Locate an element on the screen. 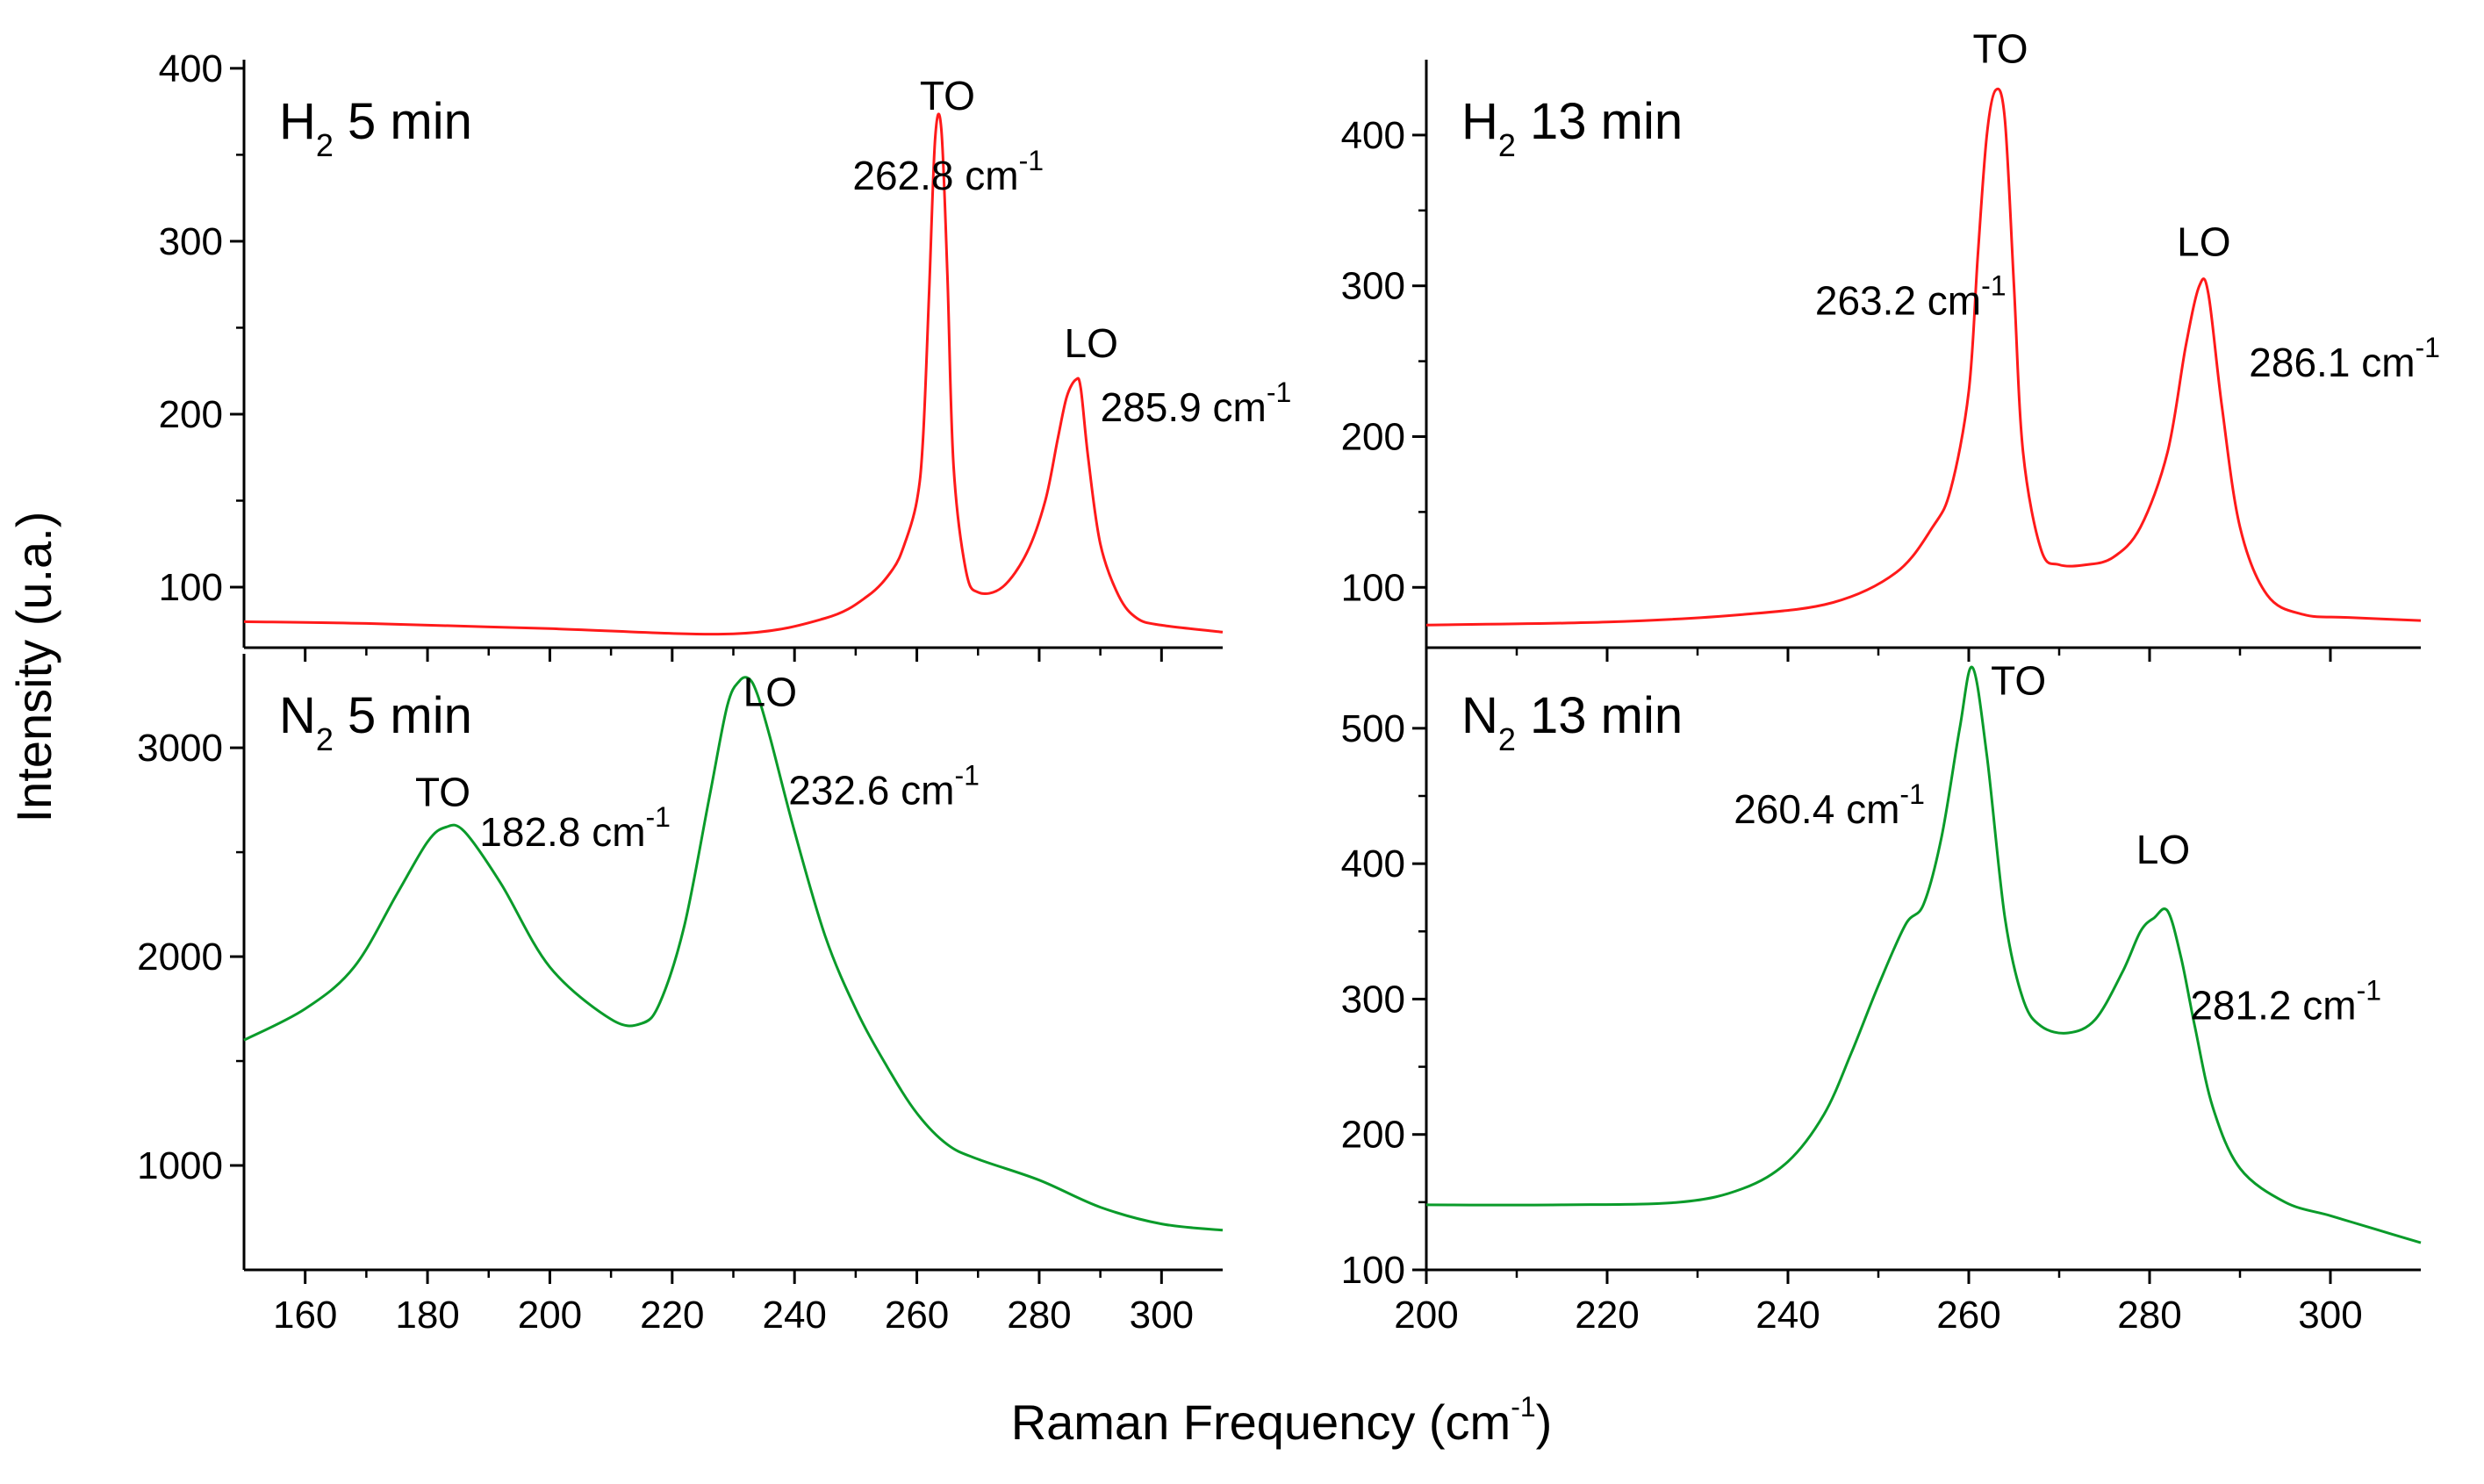  y-tick-label: 500 is located at coordinates (1373, 728).